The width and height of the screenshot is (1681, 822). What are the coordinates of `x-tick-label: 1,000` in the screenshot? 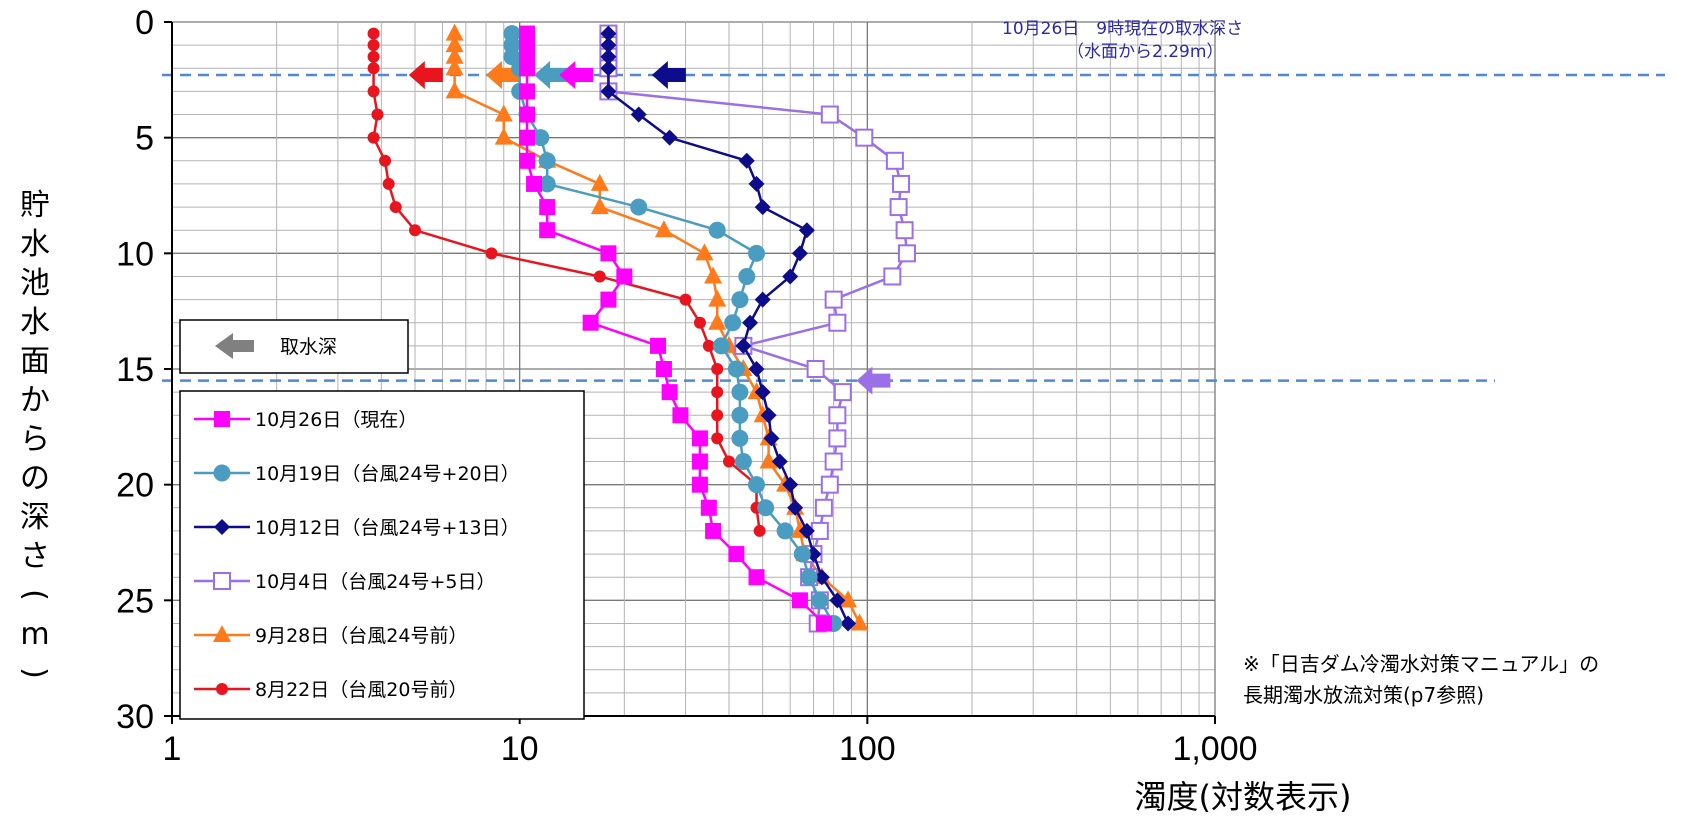 It's located at (1214, 749).